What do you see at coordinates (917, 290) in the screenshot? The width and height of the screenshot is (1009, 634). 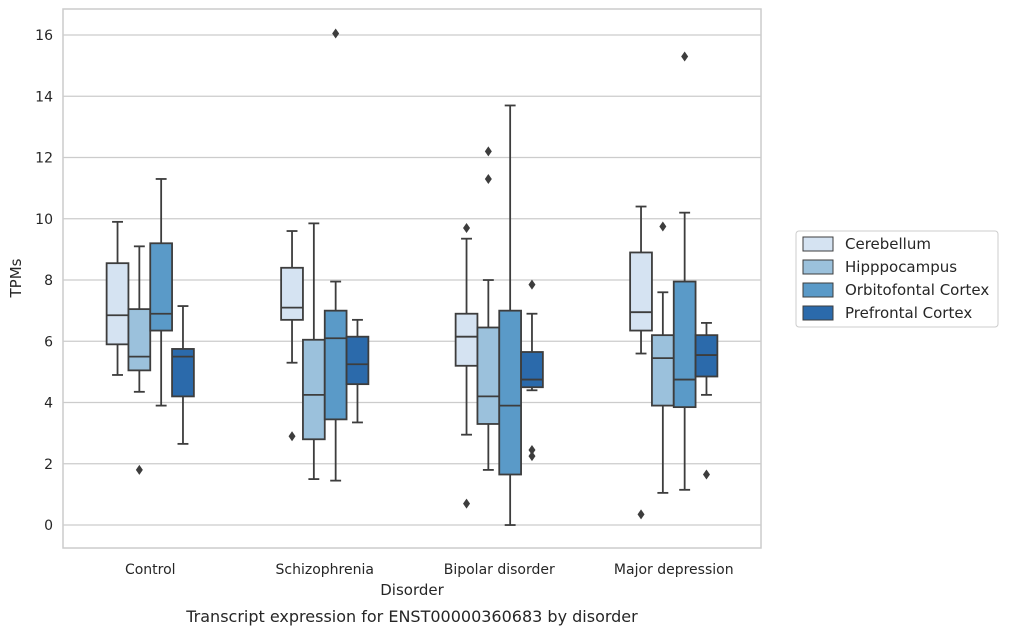 I see `legend-label: Orbitofontal Cortex` at bounding box center [917, 290].